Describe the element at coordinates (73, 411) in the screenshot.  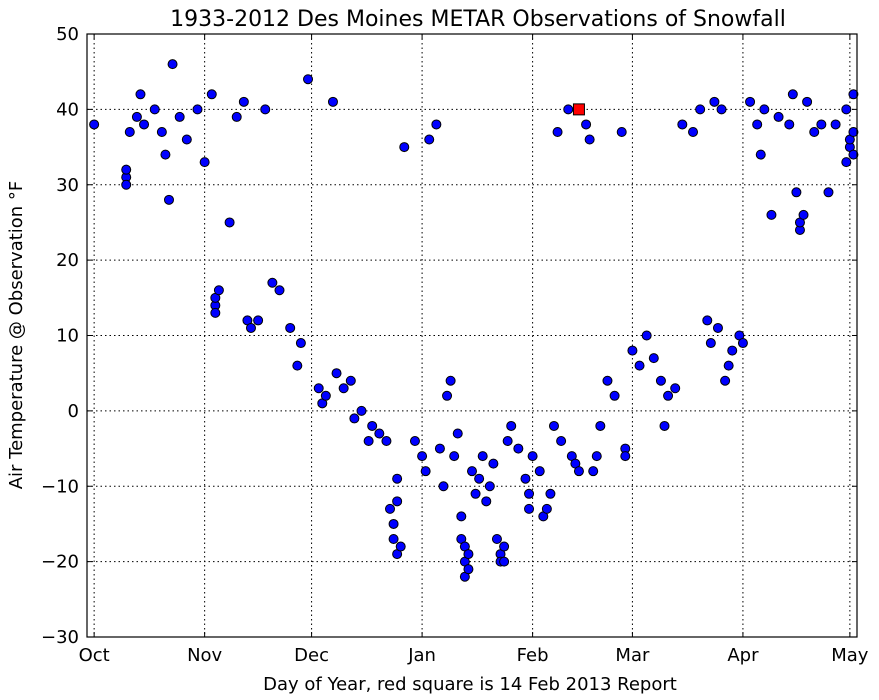
I see `y-tick-label: 0` at that location.